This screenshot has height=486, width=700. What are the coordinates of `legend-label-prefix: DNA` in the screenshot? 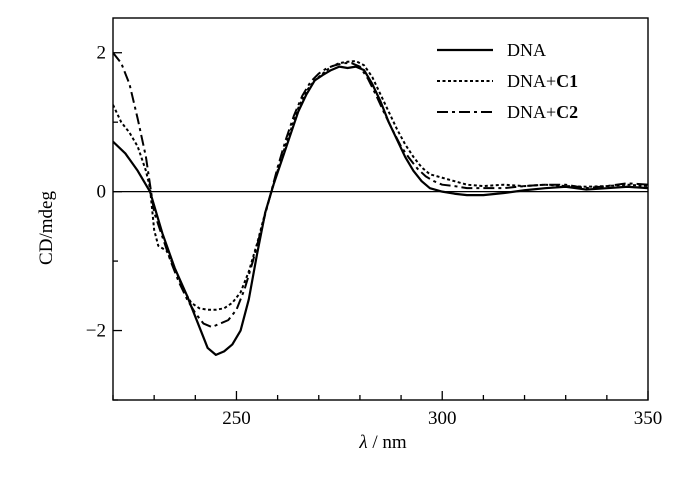 It's located at (526, 50).